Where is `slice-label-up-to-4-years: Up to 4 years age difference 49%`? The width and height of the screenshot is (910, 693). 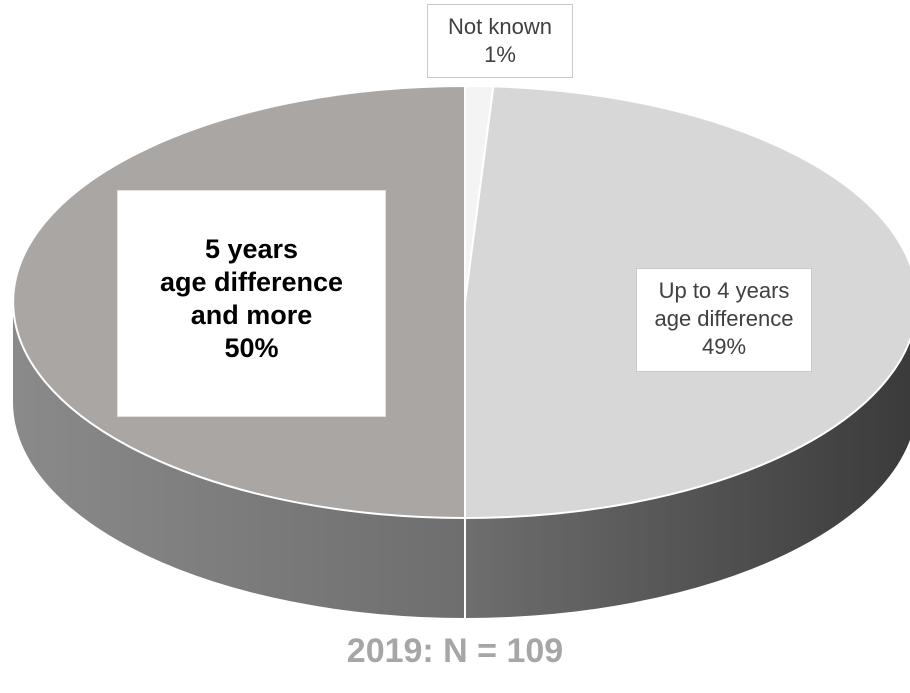 slice-label-up-to-4-years: Up to 4 years age difference 49% is located at coordinates (724, 320).